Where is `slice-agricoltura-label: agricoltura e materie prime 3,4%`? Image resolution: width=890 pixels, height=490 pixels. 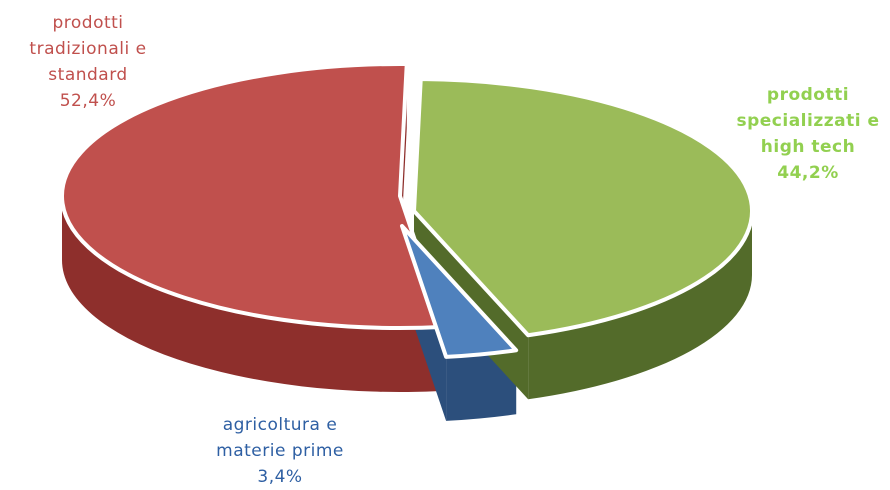
slice-agricoltura-label: agricoltura e materie prime 3,4% is located at coordinates (280, 451).